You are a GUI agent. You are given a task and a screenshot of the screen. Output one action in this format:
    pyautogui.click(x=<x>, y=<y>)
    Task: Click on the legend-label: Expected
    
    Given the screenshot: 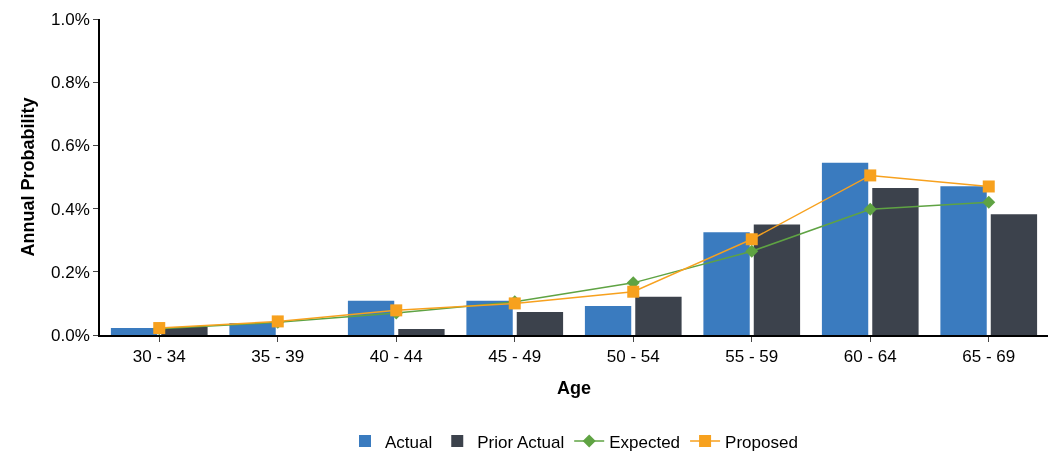 What is the action you would take?
    pyautogui.click(x=645, y=442)
    